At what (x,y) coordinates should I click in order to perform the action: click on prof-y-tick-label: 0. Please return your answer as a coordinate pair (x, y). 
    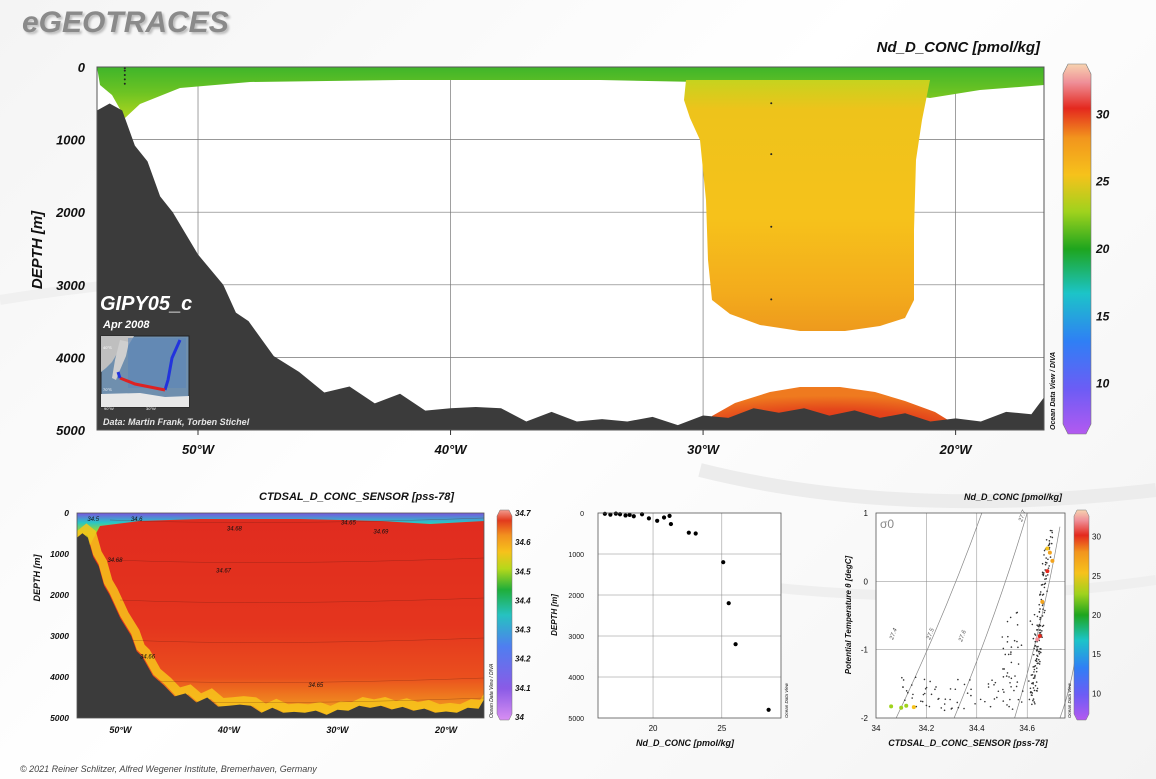
    Looking at the image, I should click on (582, 514).